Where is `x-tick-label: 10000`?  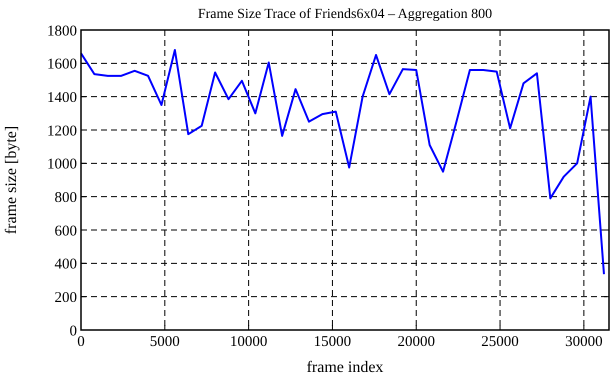 x-tick-label: 10000 is located at coordinates (249, 342).